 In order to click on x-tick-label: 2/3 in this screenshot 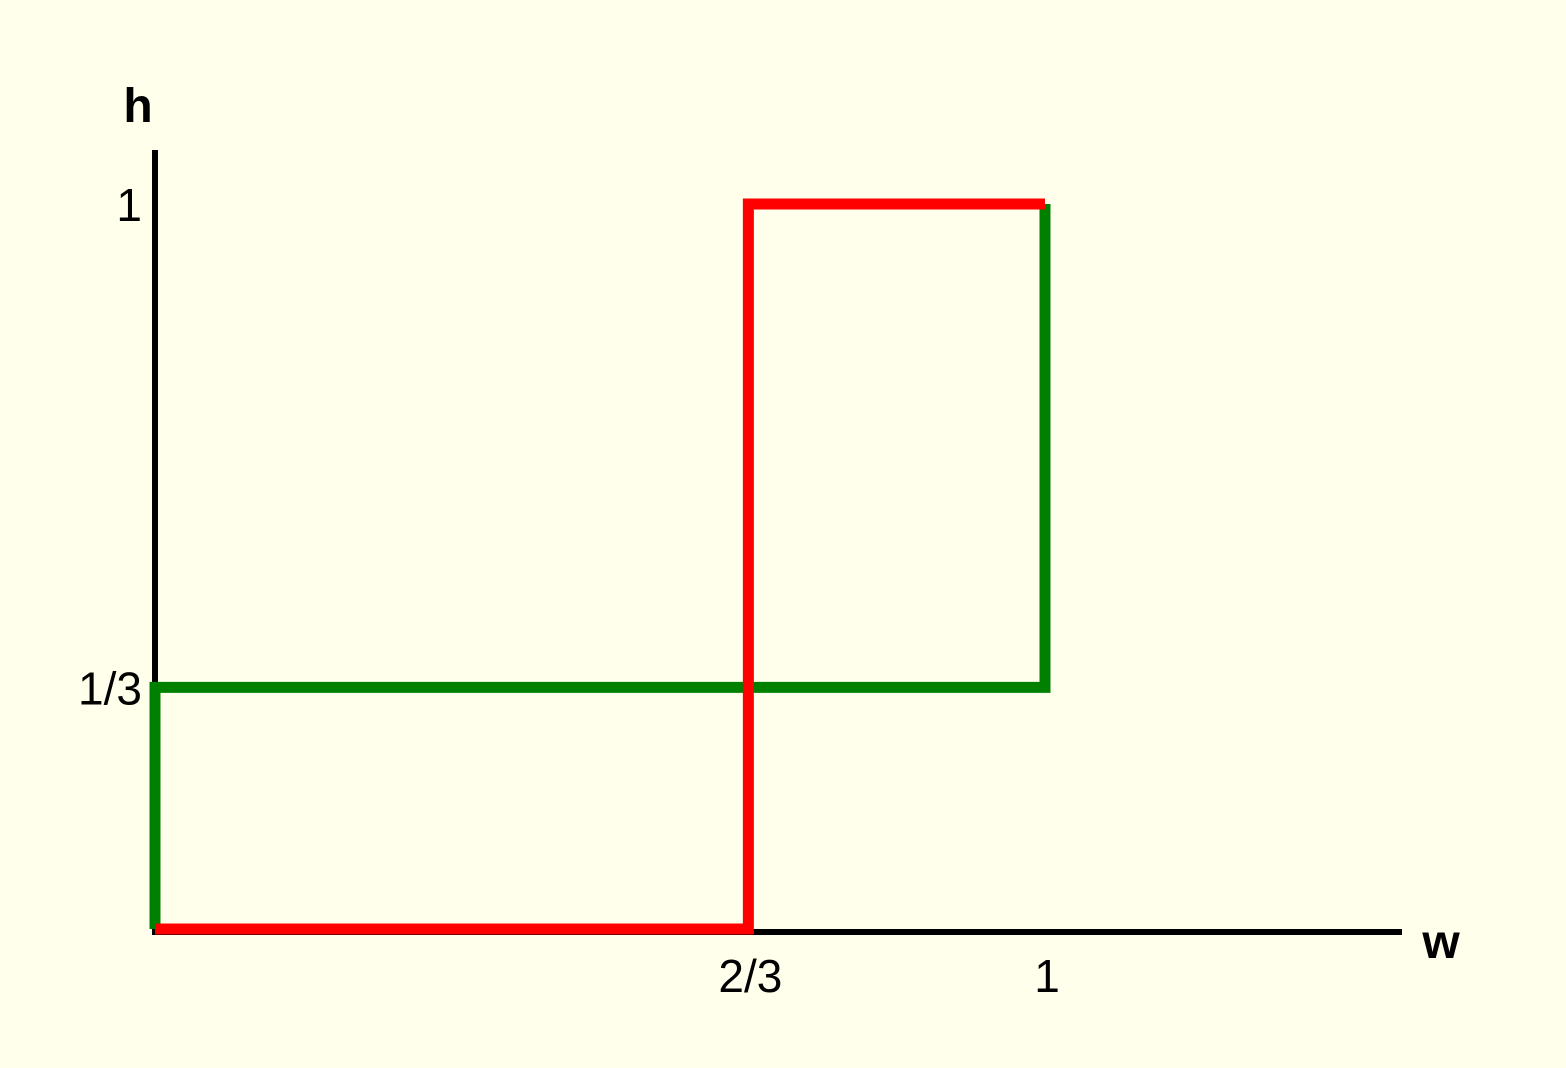, I will do `click(750, 976)`.